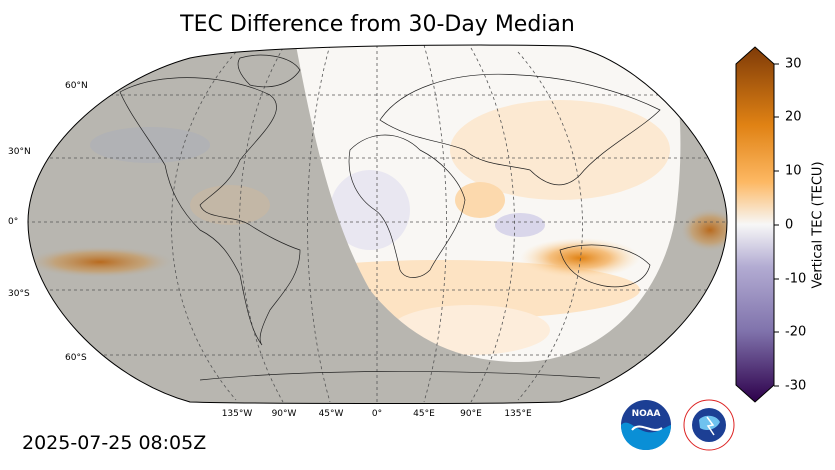 The image size is (835, 470). What do you see at coordinates (789, 225) in the screenshot?
I see `colorbar-tick: 0` at bounding box center [789, 225].